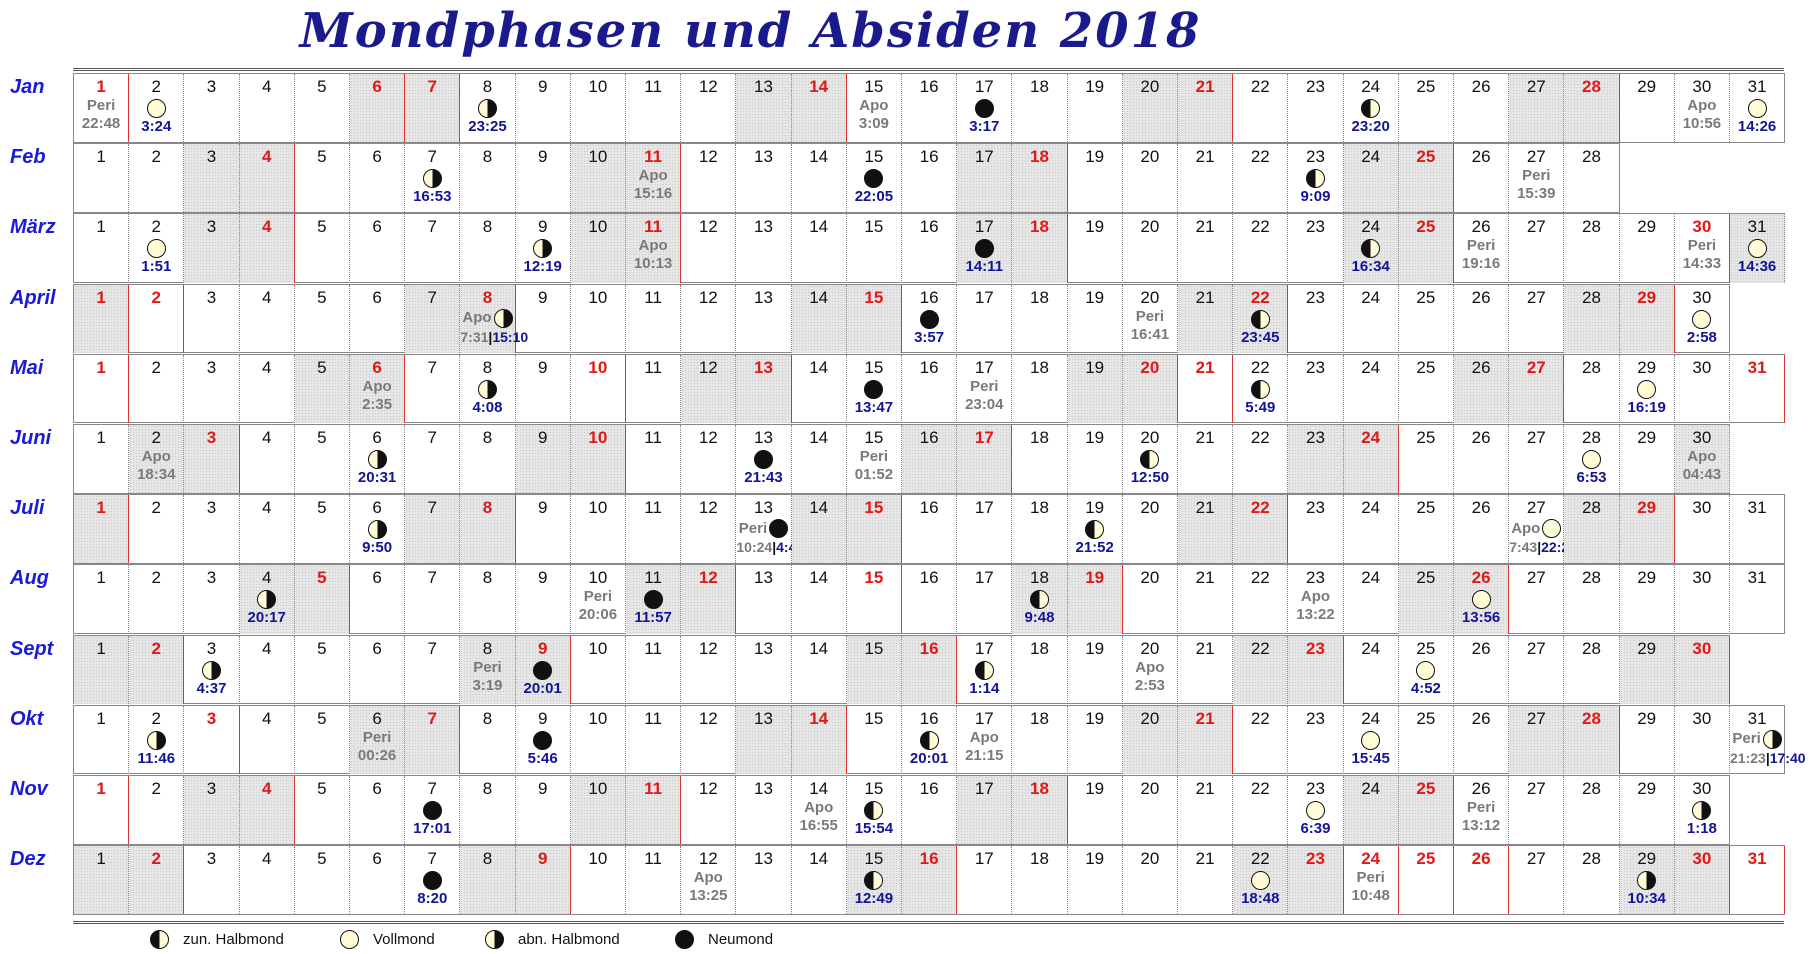 This screenshot has height=954, width=1811. Describe the element at coordinates (874, 108) in the screenshot. I see `day-cell: 15 Apo 3:09` at that location.